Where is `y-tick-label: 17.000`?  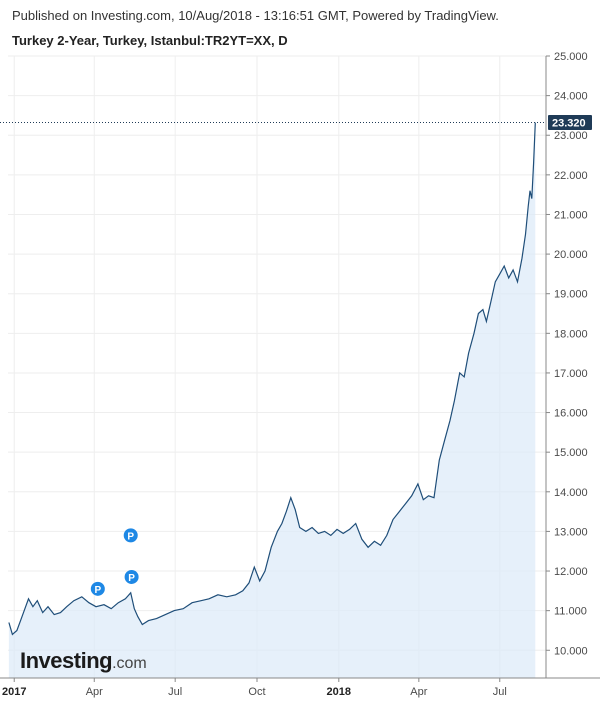 y-tick-label: 17.000 is located at coordinates (571, 374).